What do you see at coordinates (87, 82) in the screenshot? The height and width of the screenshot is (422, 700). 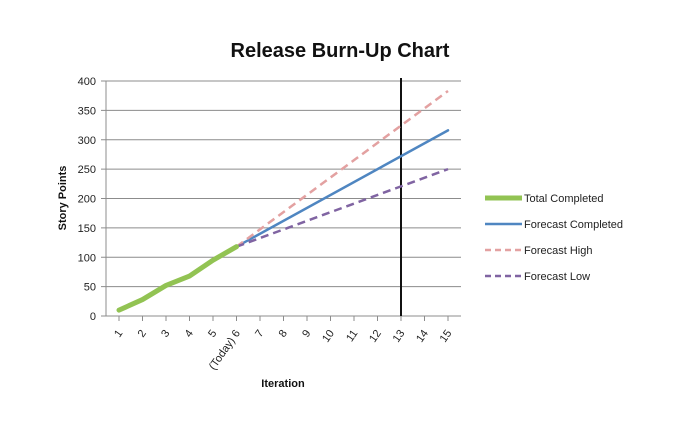 I see `y-tick-label-400: 400` at bounding box center [87, 82].